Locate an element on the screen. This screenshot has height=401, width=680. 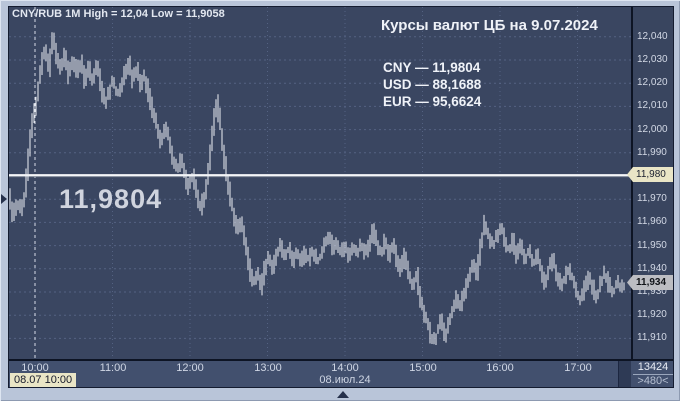
time-axis-label: 11:00 is located at coordinates (113, 368).